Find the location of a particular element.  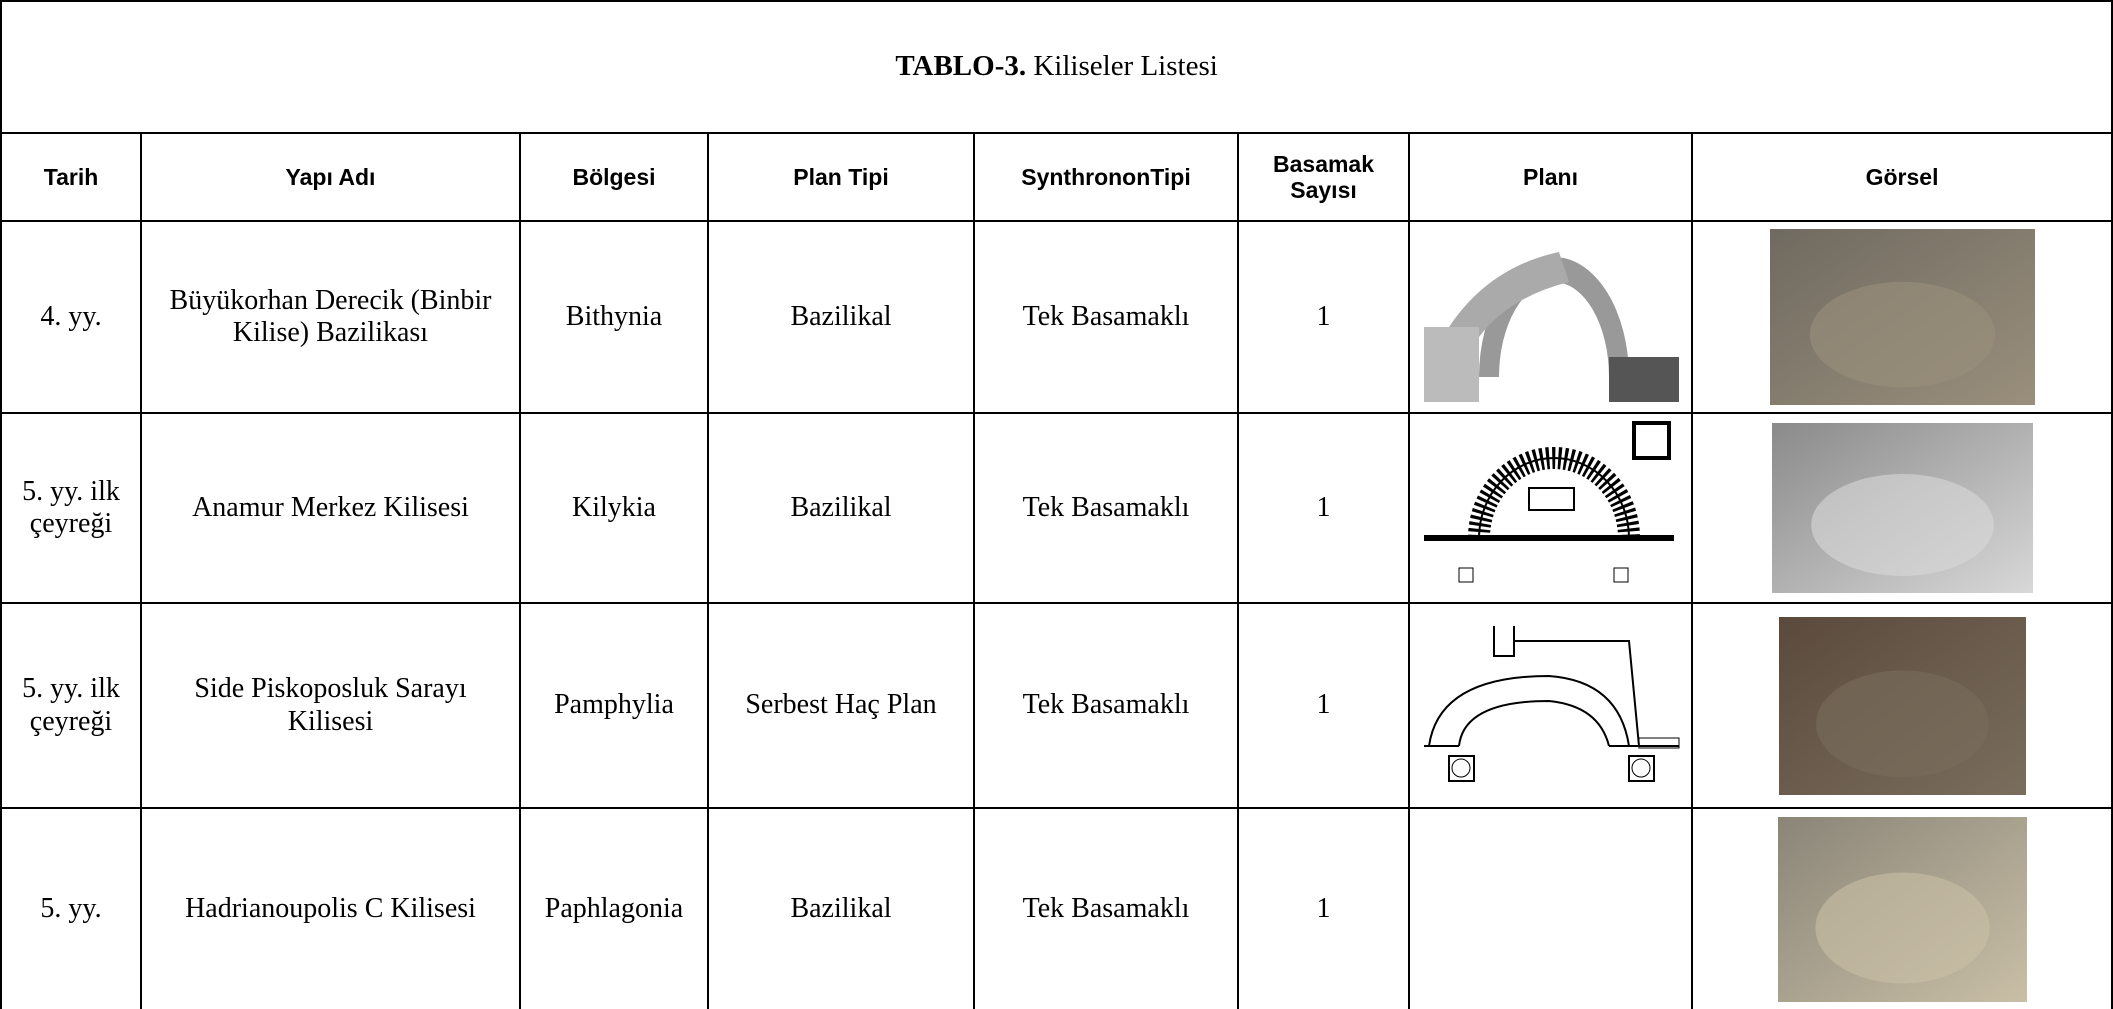

title-cell: TABLO-3. Kiliseler Listesi is located at coordinates (1056, 67).